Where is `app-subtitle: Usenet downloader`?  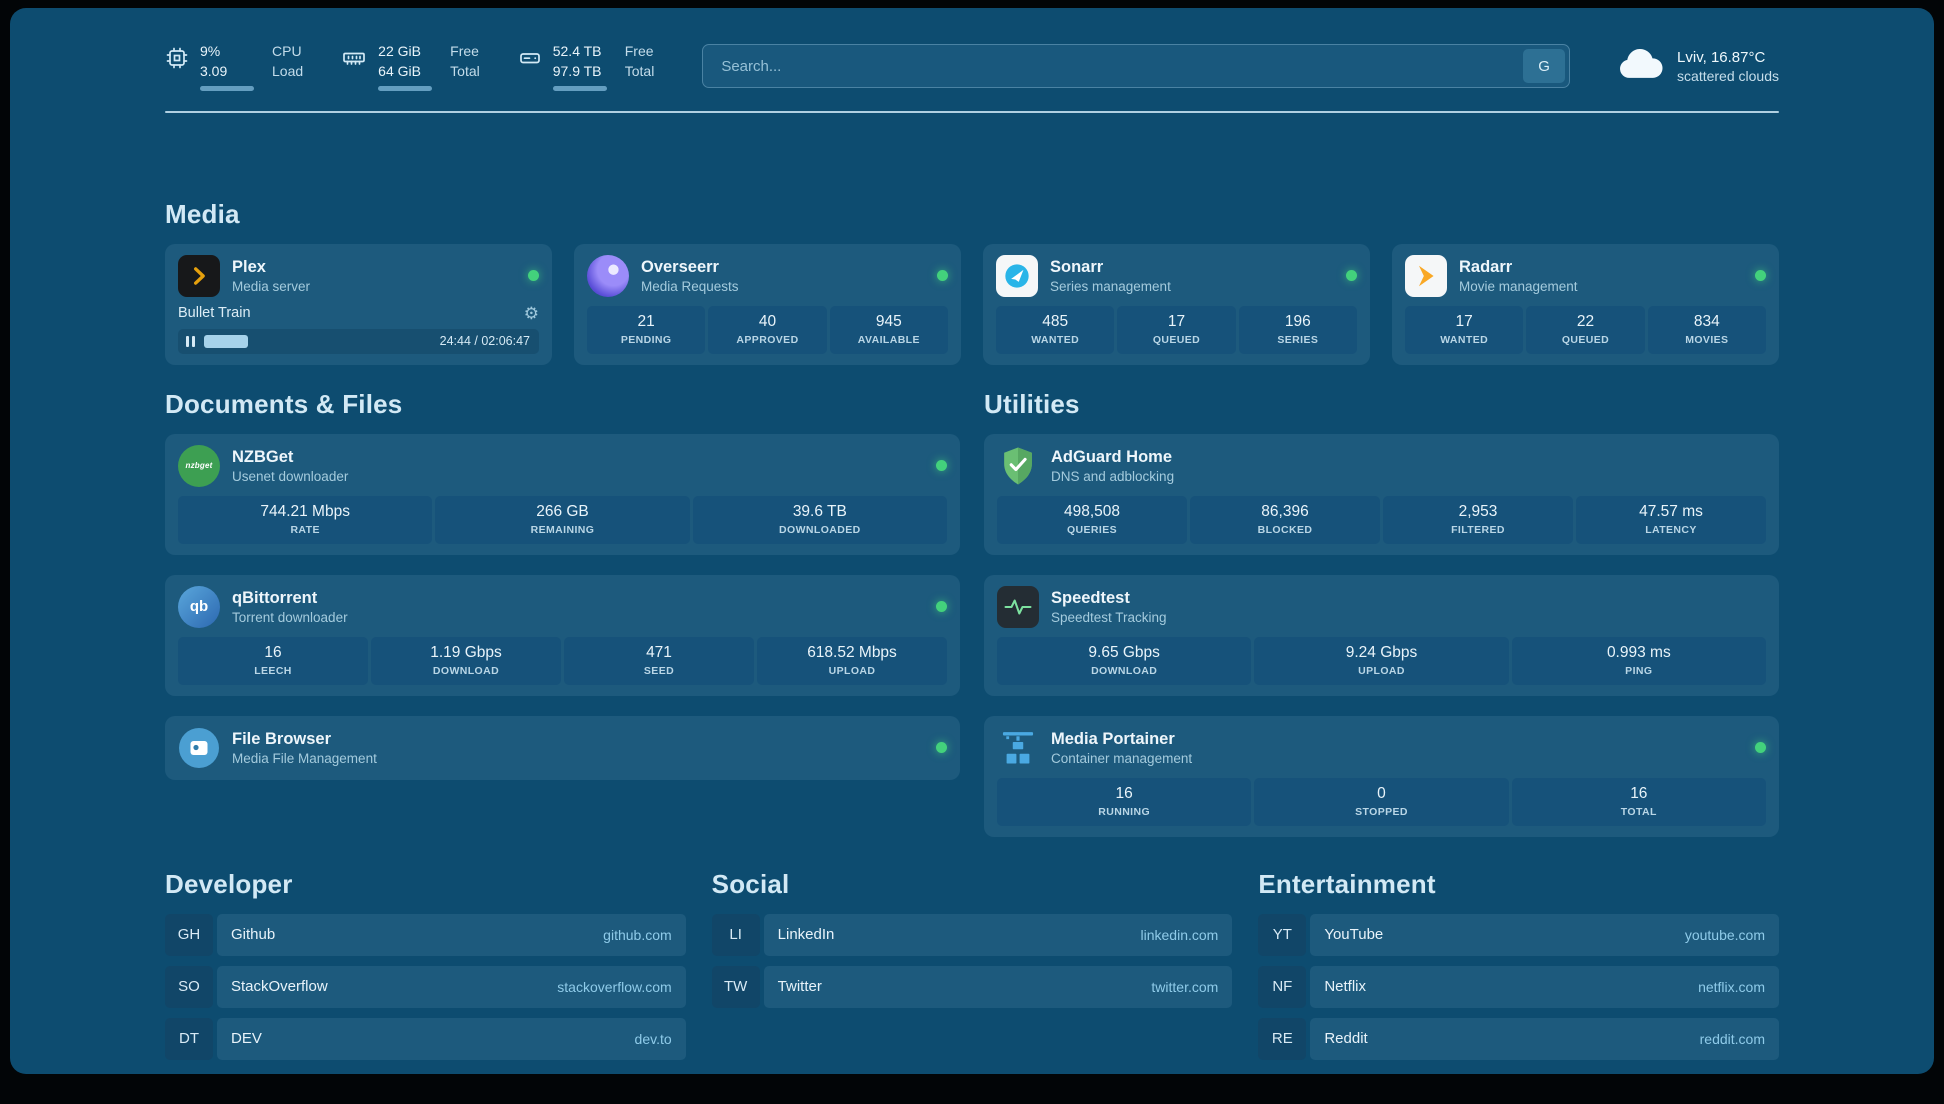 app-subtitle: Usenet downloader is located at coordinates (290, 476).